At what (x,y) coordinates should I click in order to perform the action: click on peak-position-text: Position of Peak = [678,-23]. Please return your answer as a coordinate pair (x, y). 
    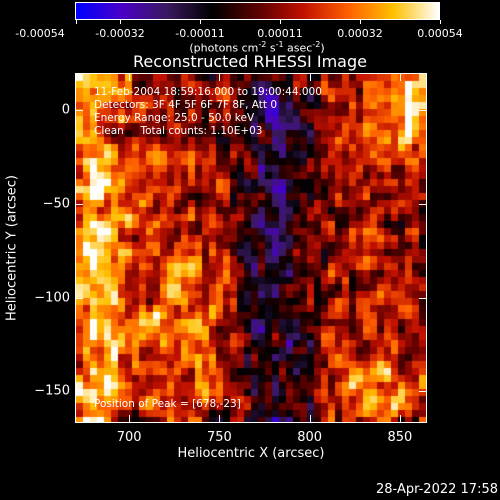
    Looking at the image, I should click on (167, 404).